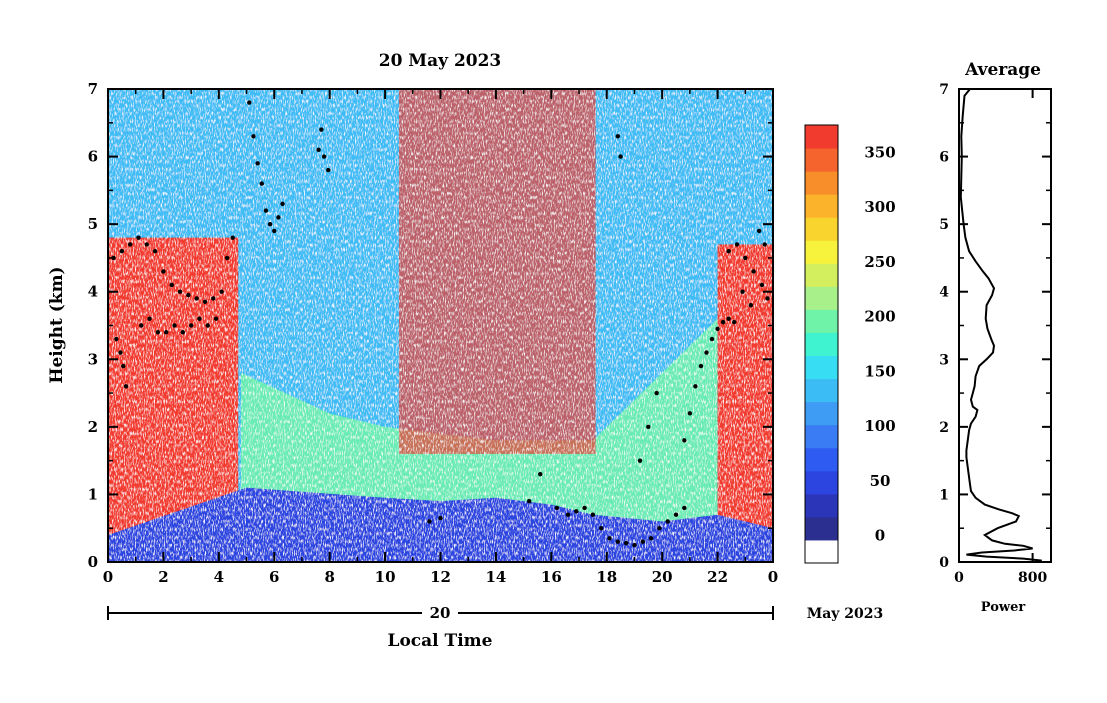  I want to click on chart-title: 20 May 2023, so click(440, 61).